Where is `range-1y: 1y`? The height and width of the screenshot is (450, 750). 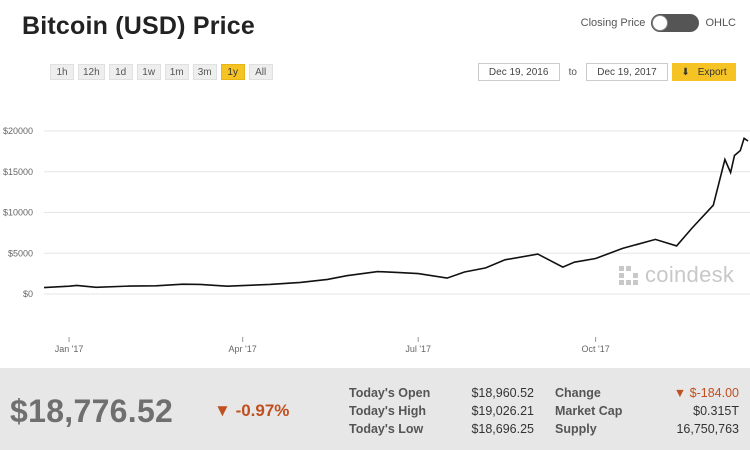 range-1y: 1y is located at coordinates (232, 72).